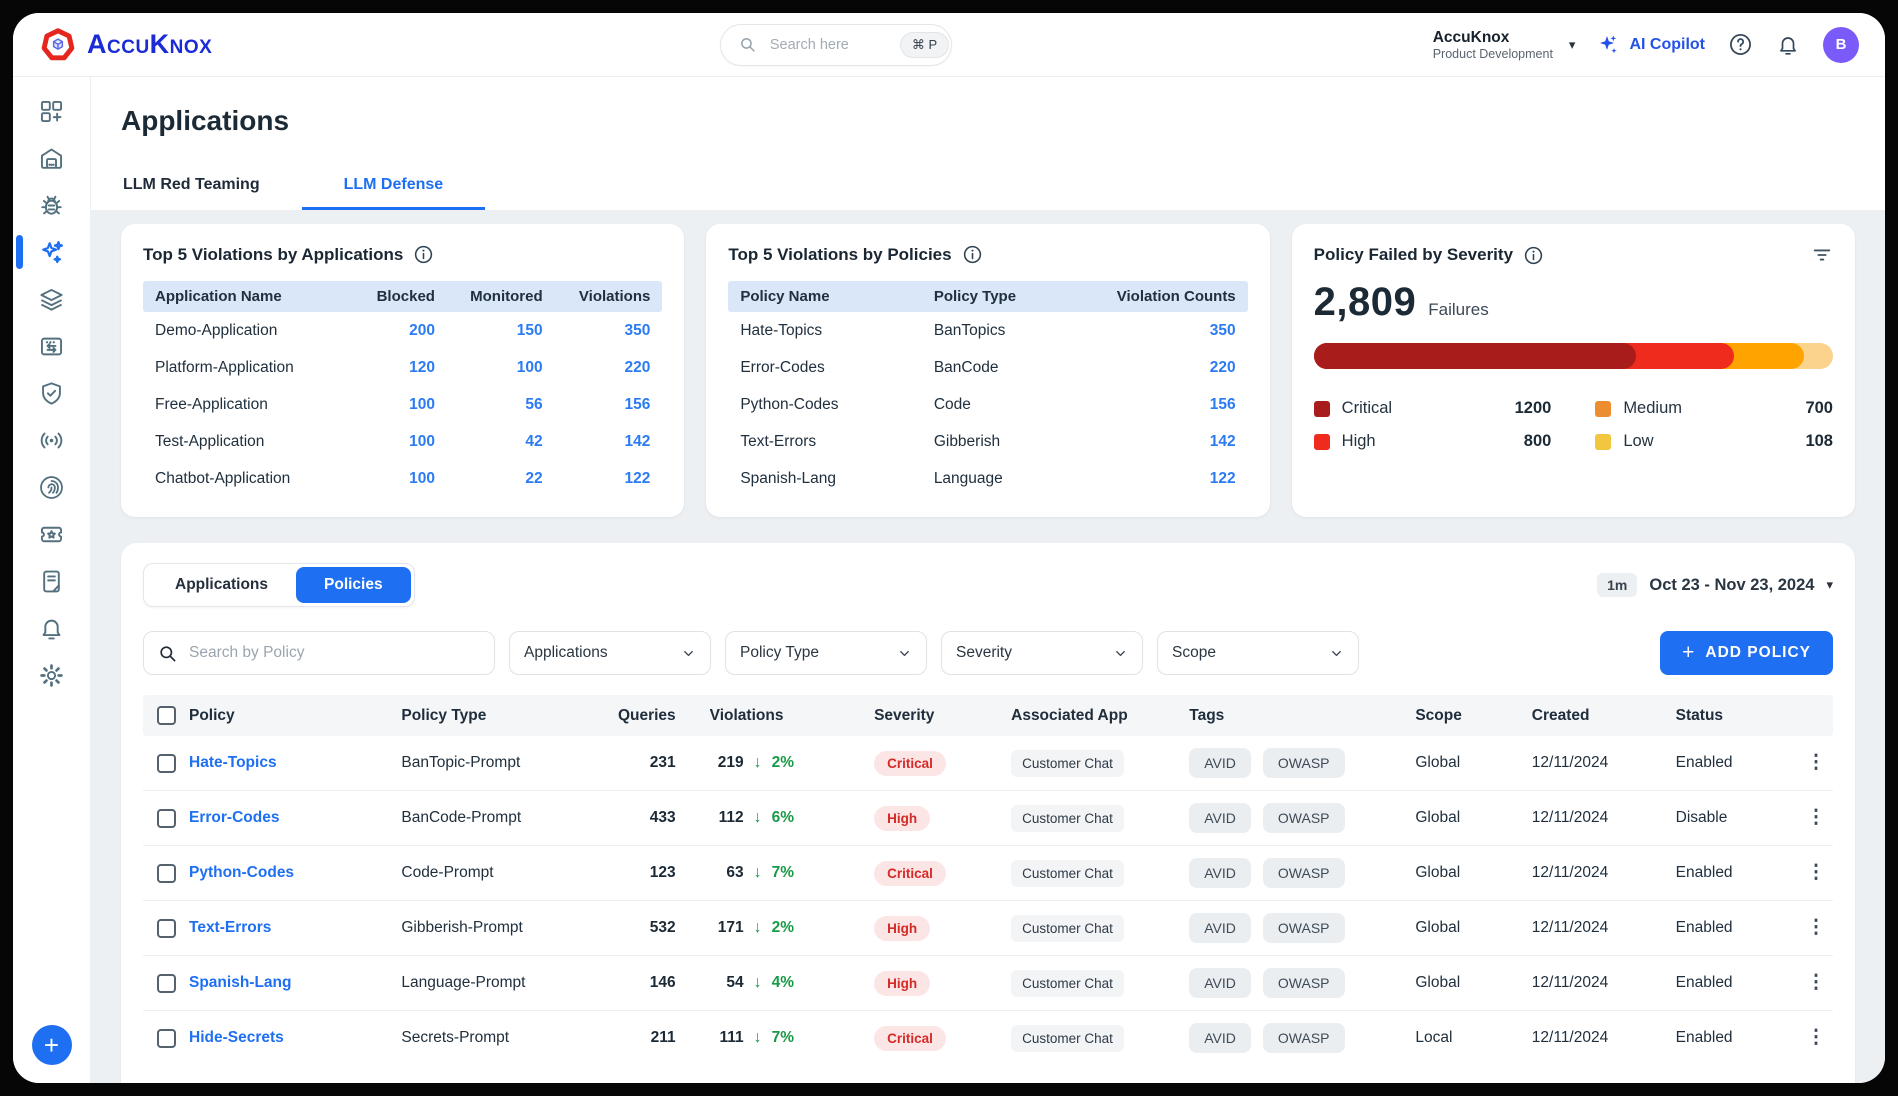 The width and height of the screenshot is (1898, 1096). I want to click on tab-llm-red-teaming: LLM Red Teaming, so click(191, 184).